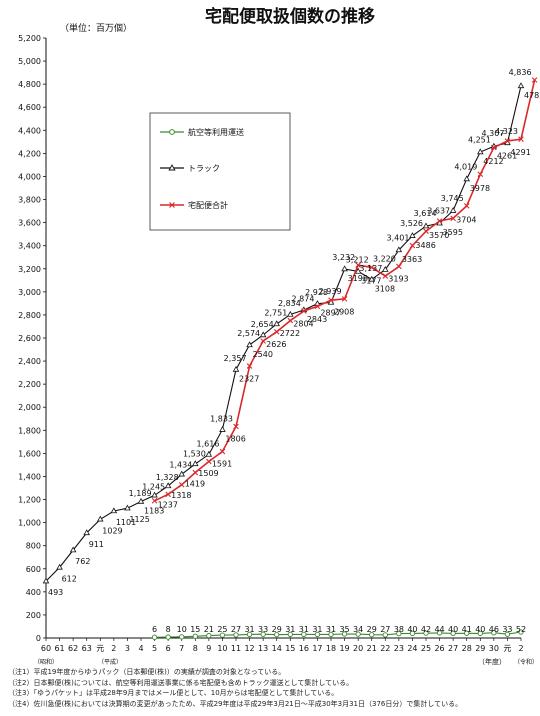 The image size is (540, 716). Describe the element at coordinates (290, 333) in the screenshot. I see `data-label-truck: 2722` at that location.